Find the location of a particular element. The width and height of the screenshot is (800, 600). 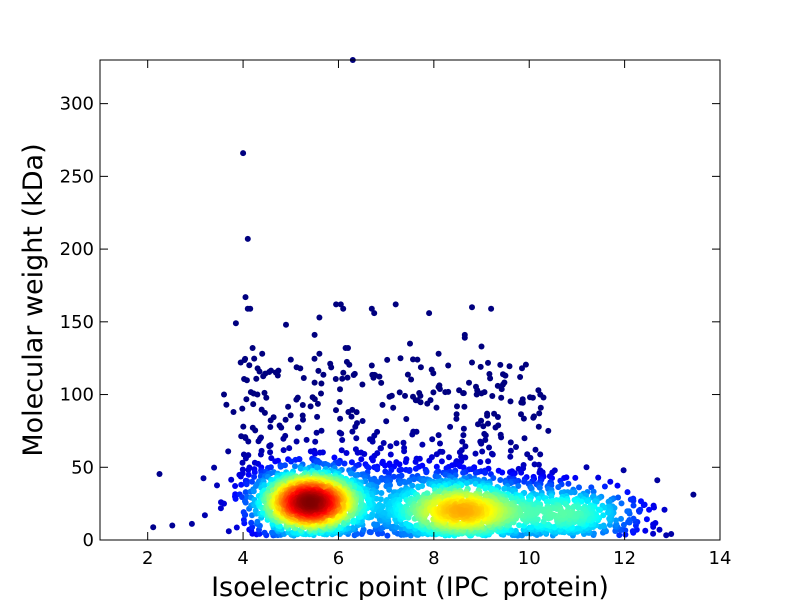

y-tick-label: 100 is located at coordinates (77, 395).